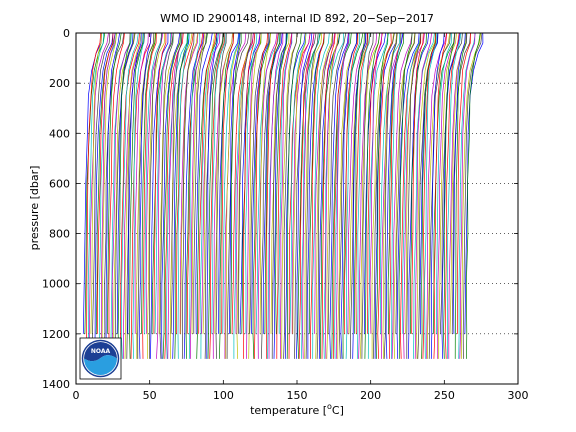  I want to click on y-axis-label: pressure [dbar], so click(34, 208).